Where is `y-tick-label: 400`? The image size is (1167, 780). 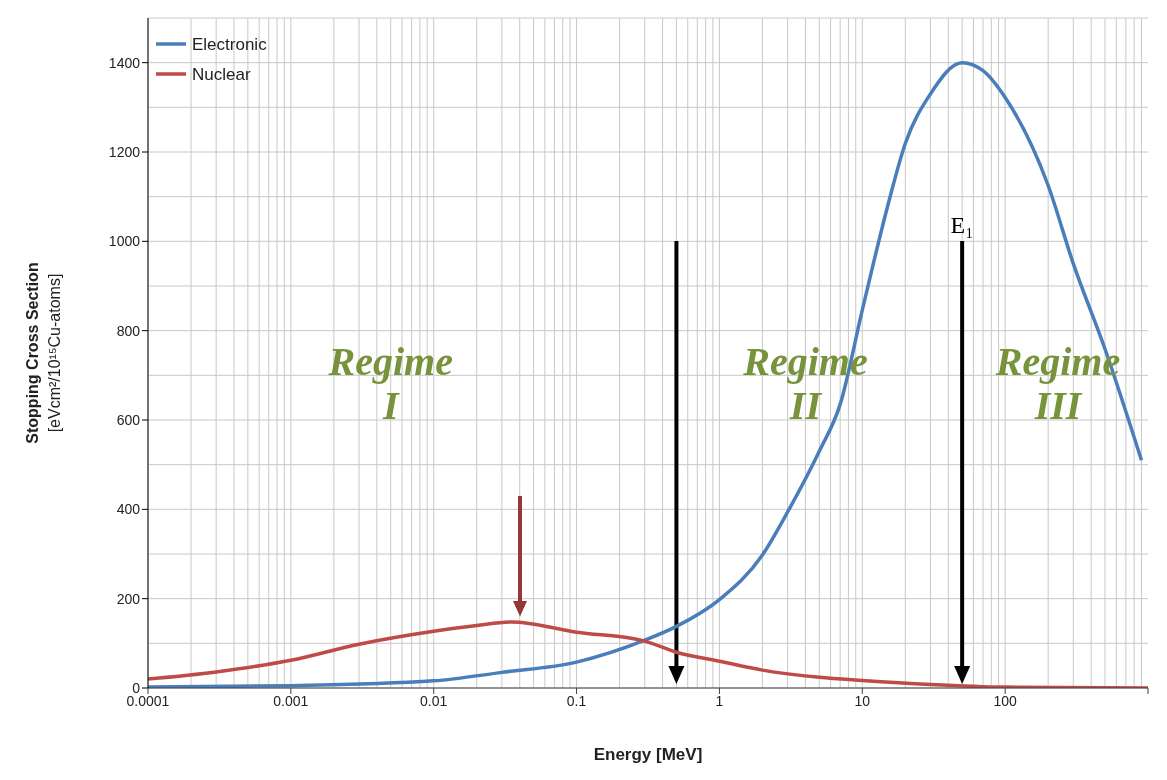
y-tick-label: 400 is located at coordinates (128, 509).